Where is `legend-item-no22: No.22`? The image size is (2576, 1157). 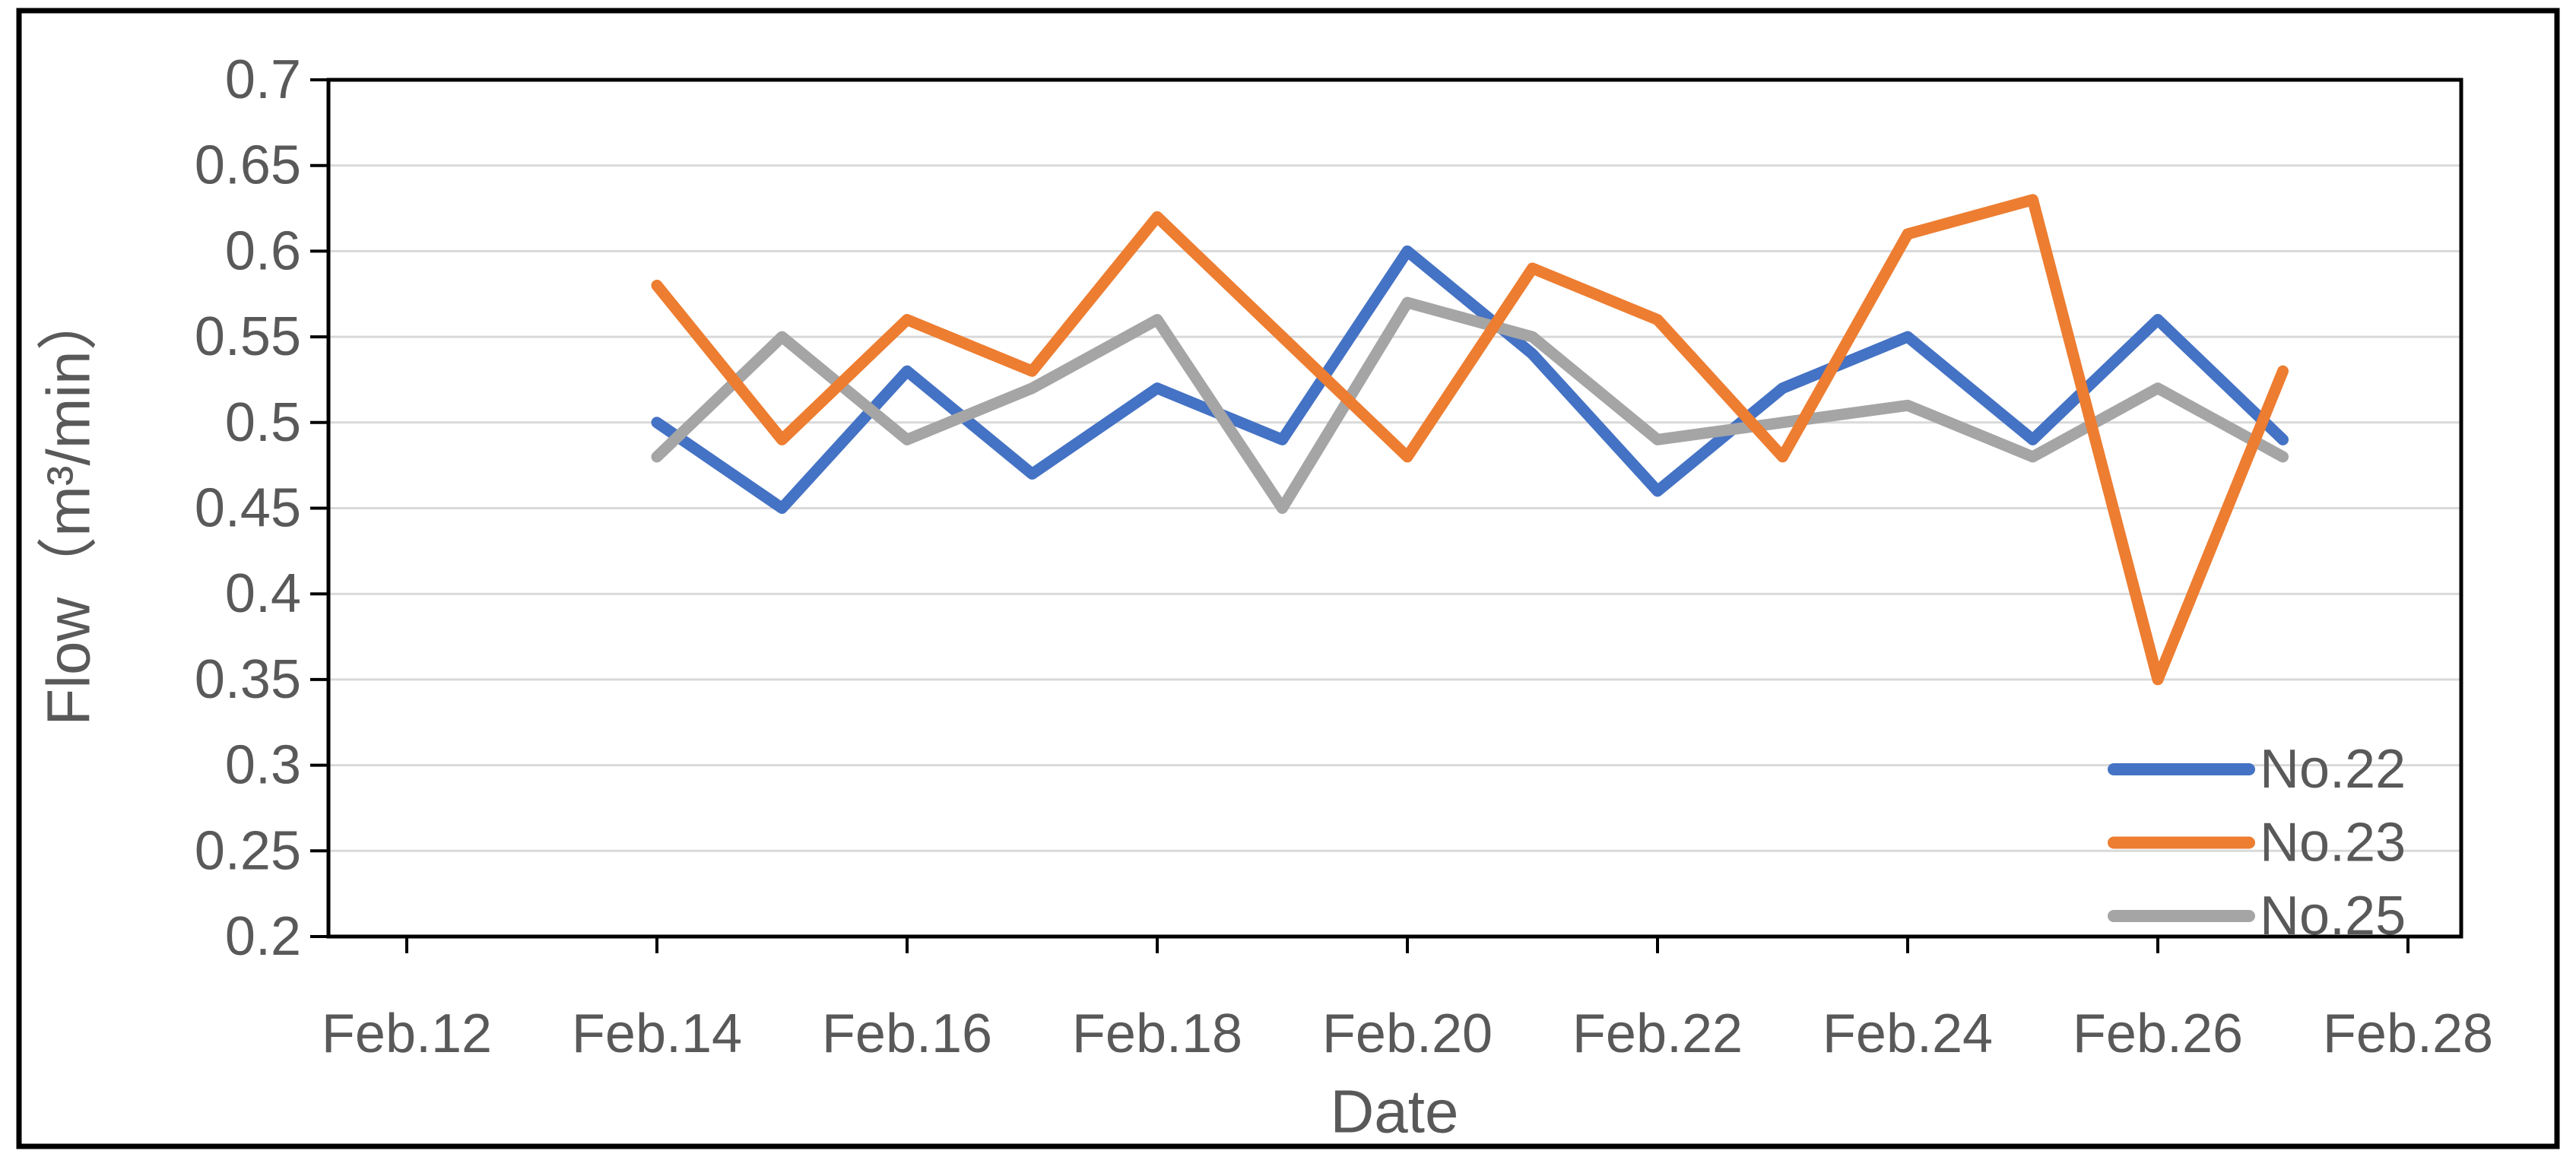
legend-item-no22: No.22 is located at coordinates (2257, 769).